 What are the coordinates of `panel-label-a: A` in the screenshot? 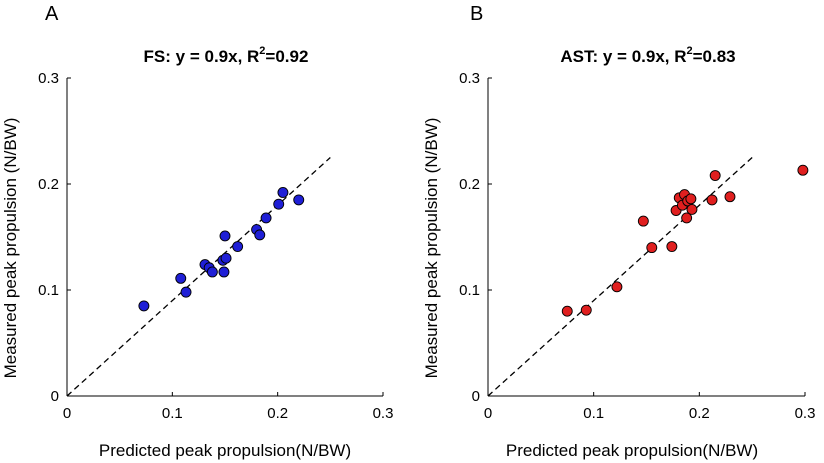 It's located at (52, 14).